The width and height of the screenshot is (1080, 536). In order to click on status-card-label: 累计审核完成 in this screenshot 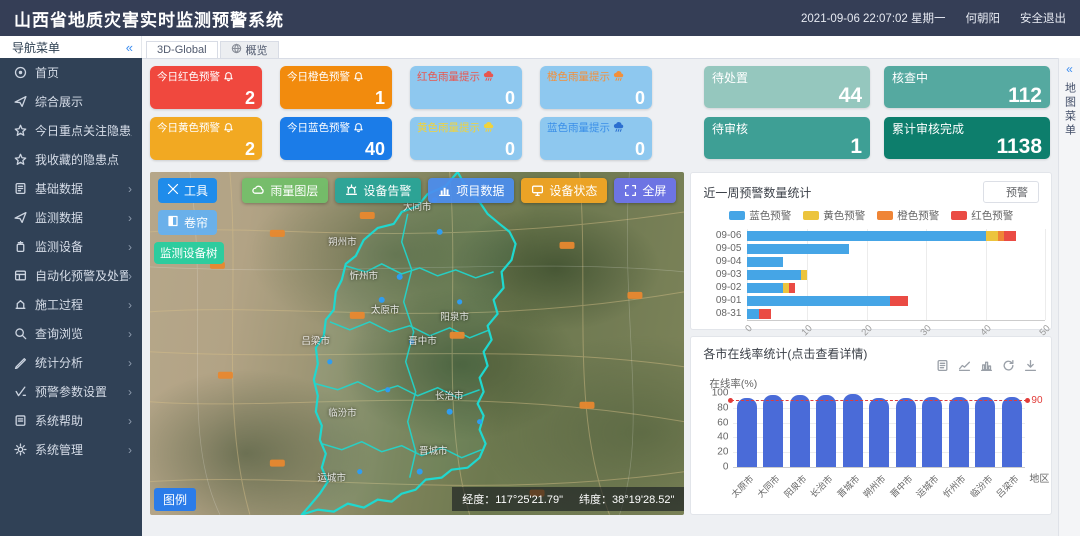, I will do `click(928, 129)`.